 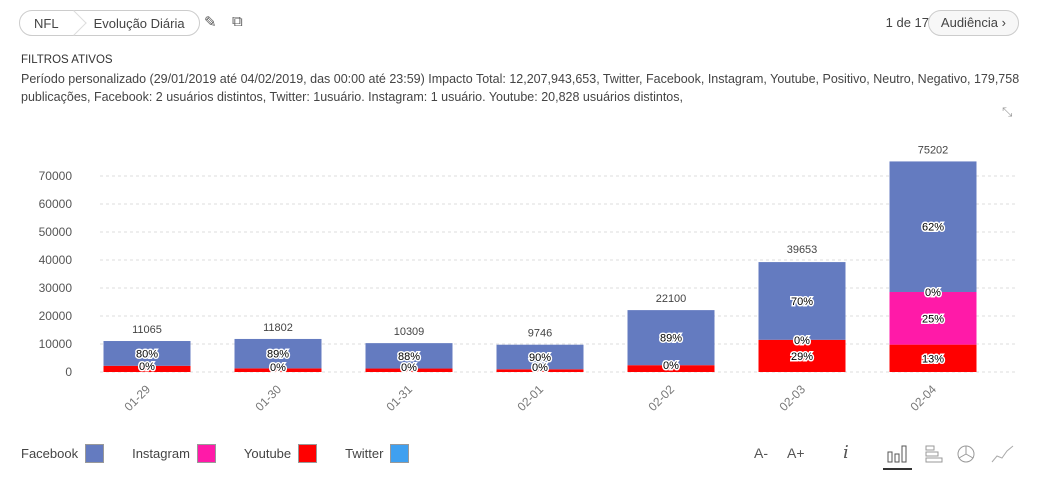 I want to click on legend-item-instagram: Instagram, so click(x=174, y=453).